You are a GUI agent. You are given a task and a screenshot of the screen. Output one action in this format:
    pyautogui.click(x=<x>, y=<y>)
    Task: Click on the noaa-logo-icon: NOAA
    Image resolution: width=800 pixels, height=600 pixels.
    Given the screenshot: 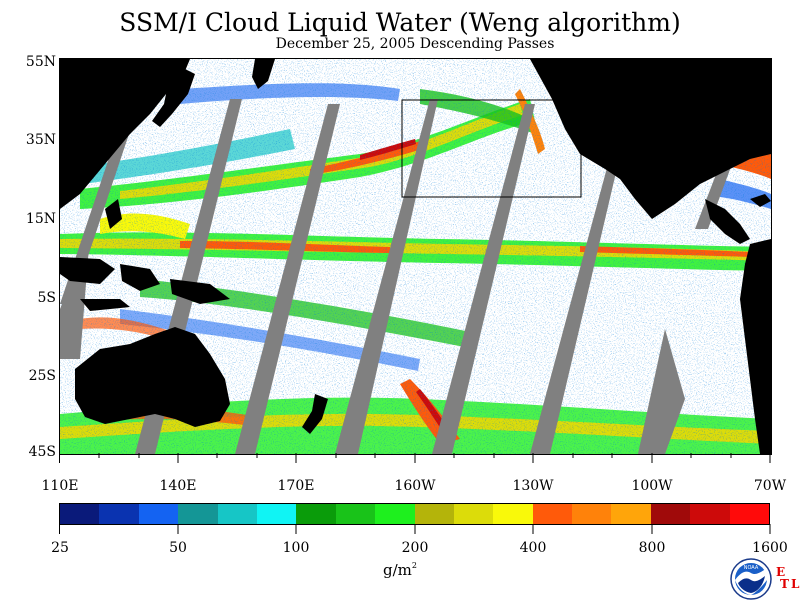 What is the action you would take?
    pyautogui.click(x=751, y=579)
    